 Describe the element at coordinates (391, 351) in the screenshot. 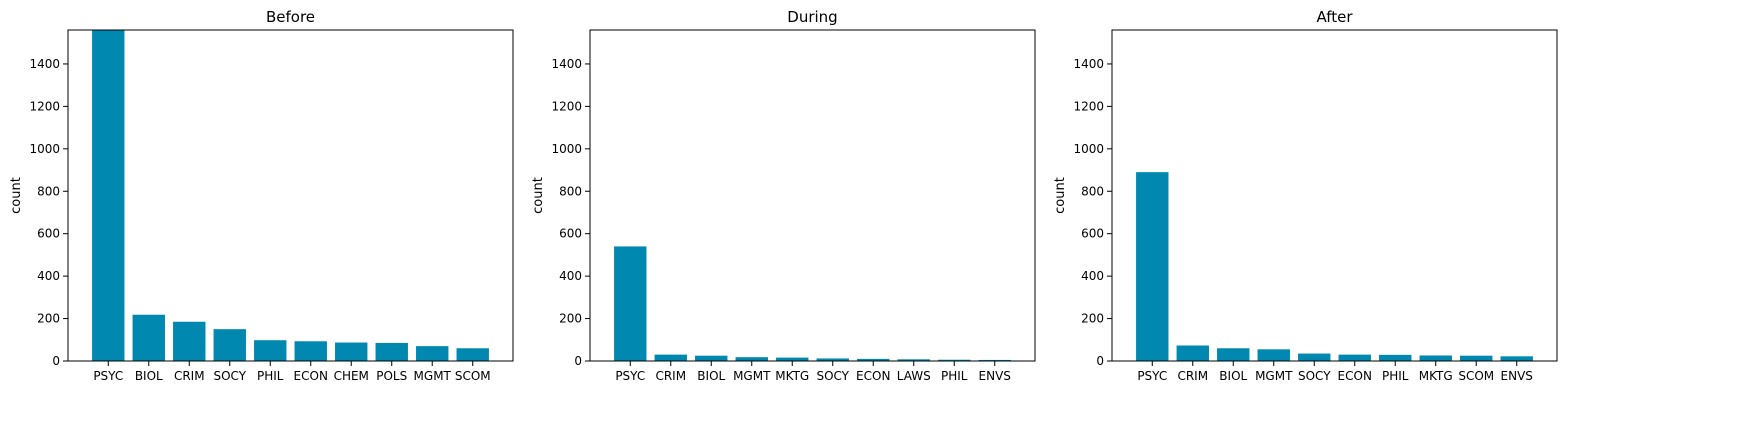

I see `bar-pols` at that location.